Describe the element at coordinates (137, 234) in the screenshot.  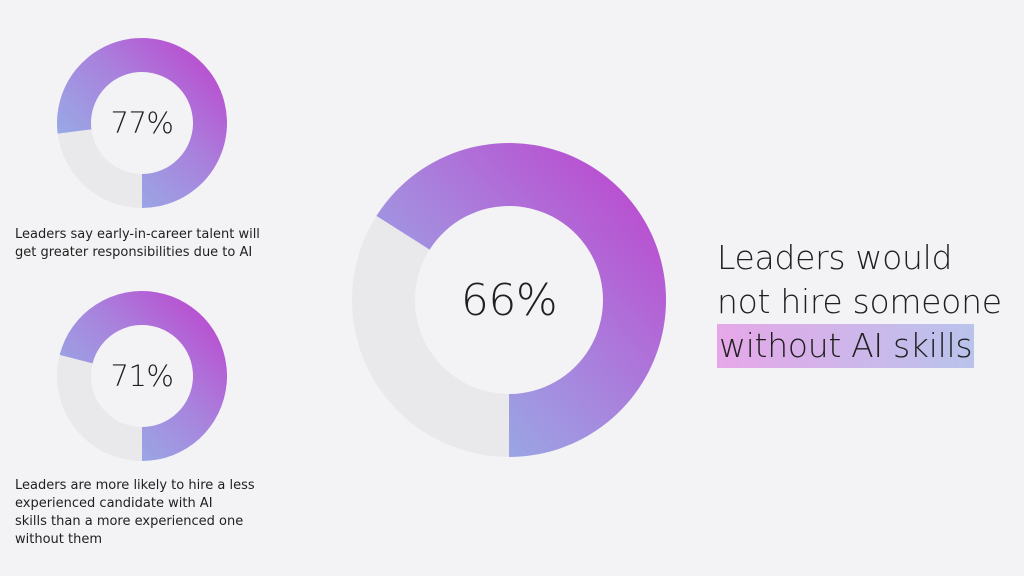
I see `caption-line: Leaders say early-in-career talent will` at that location.